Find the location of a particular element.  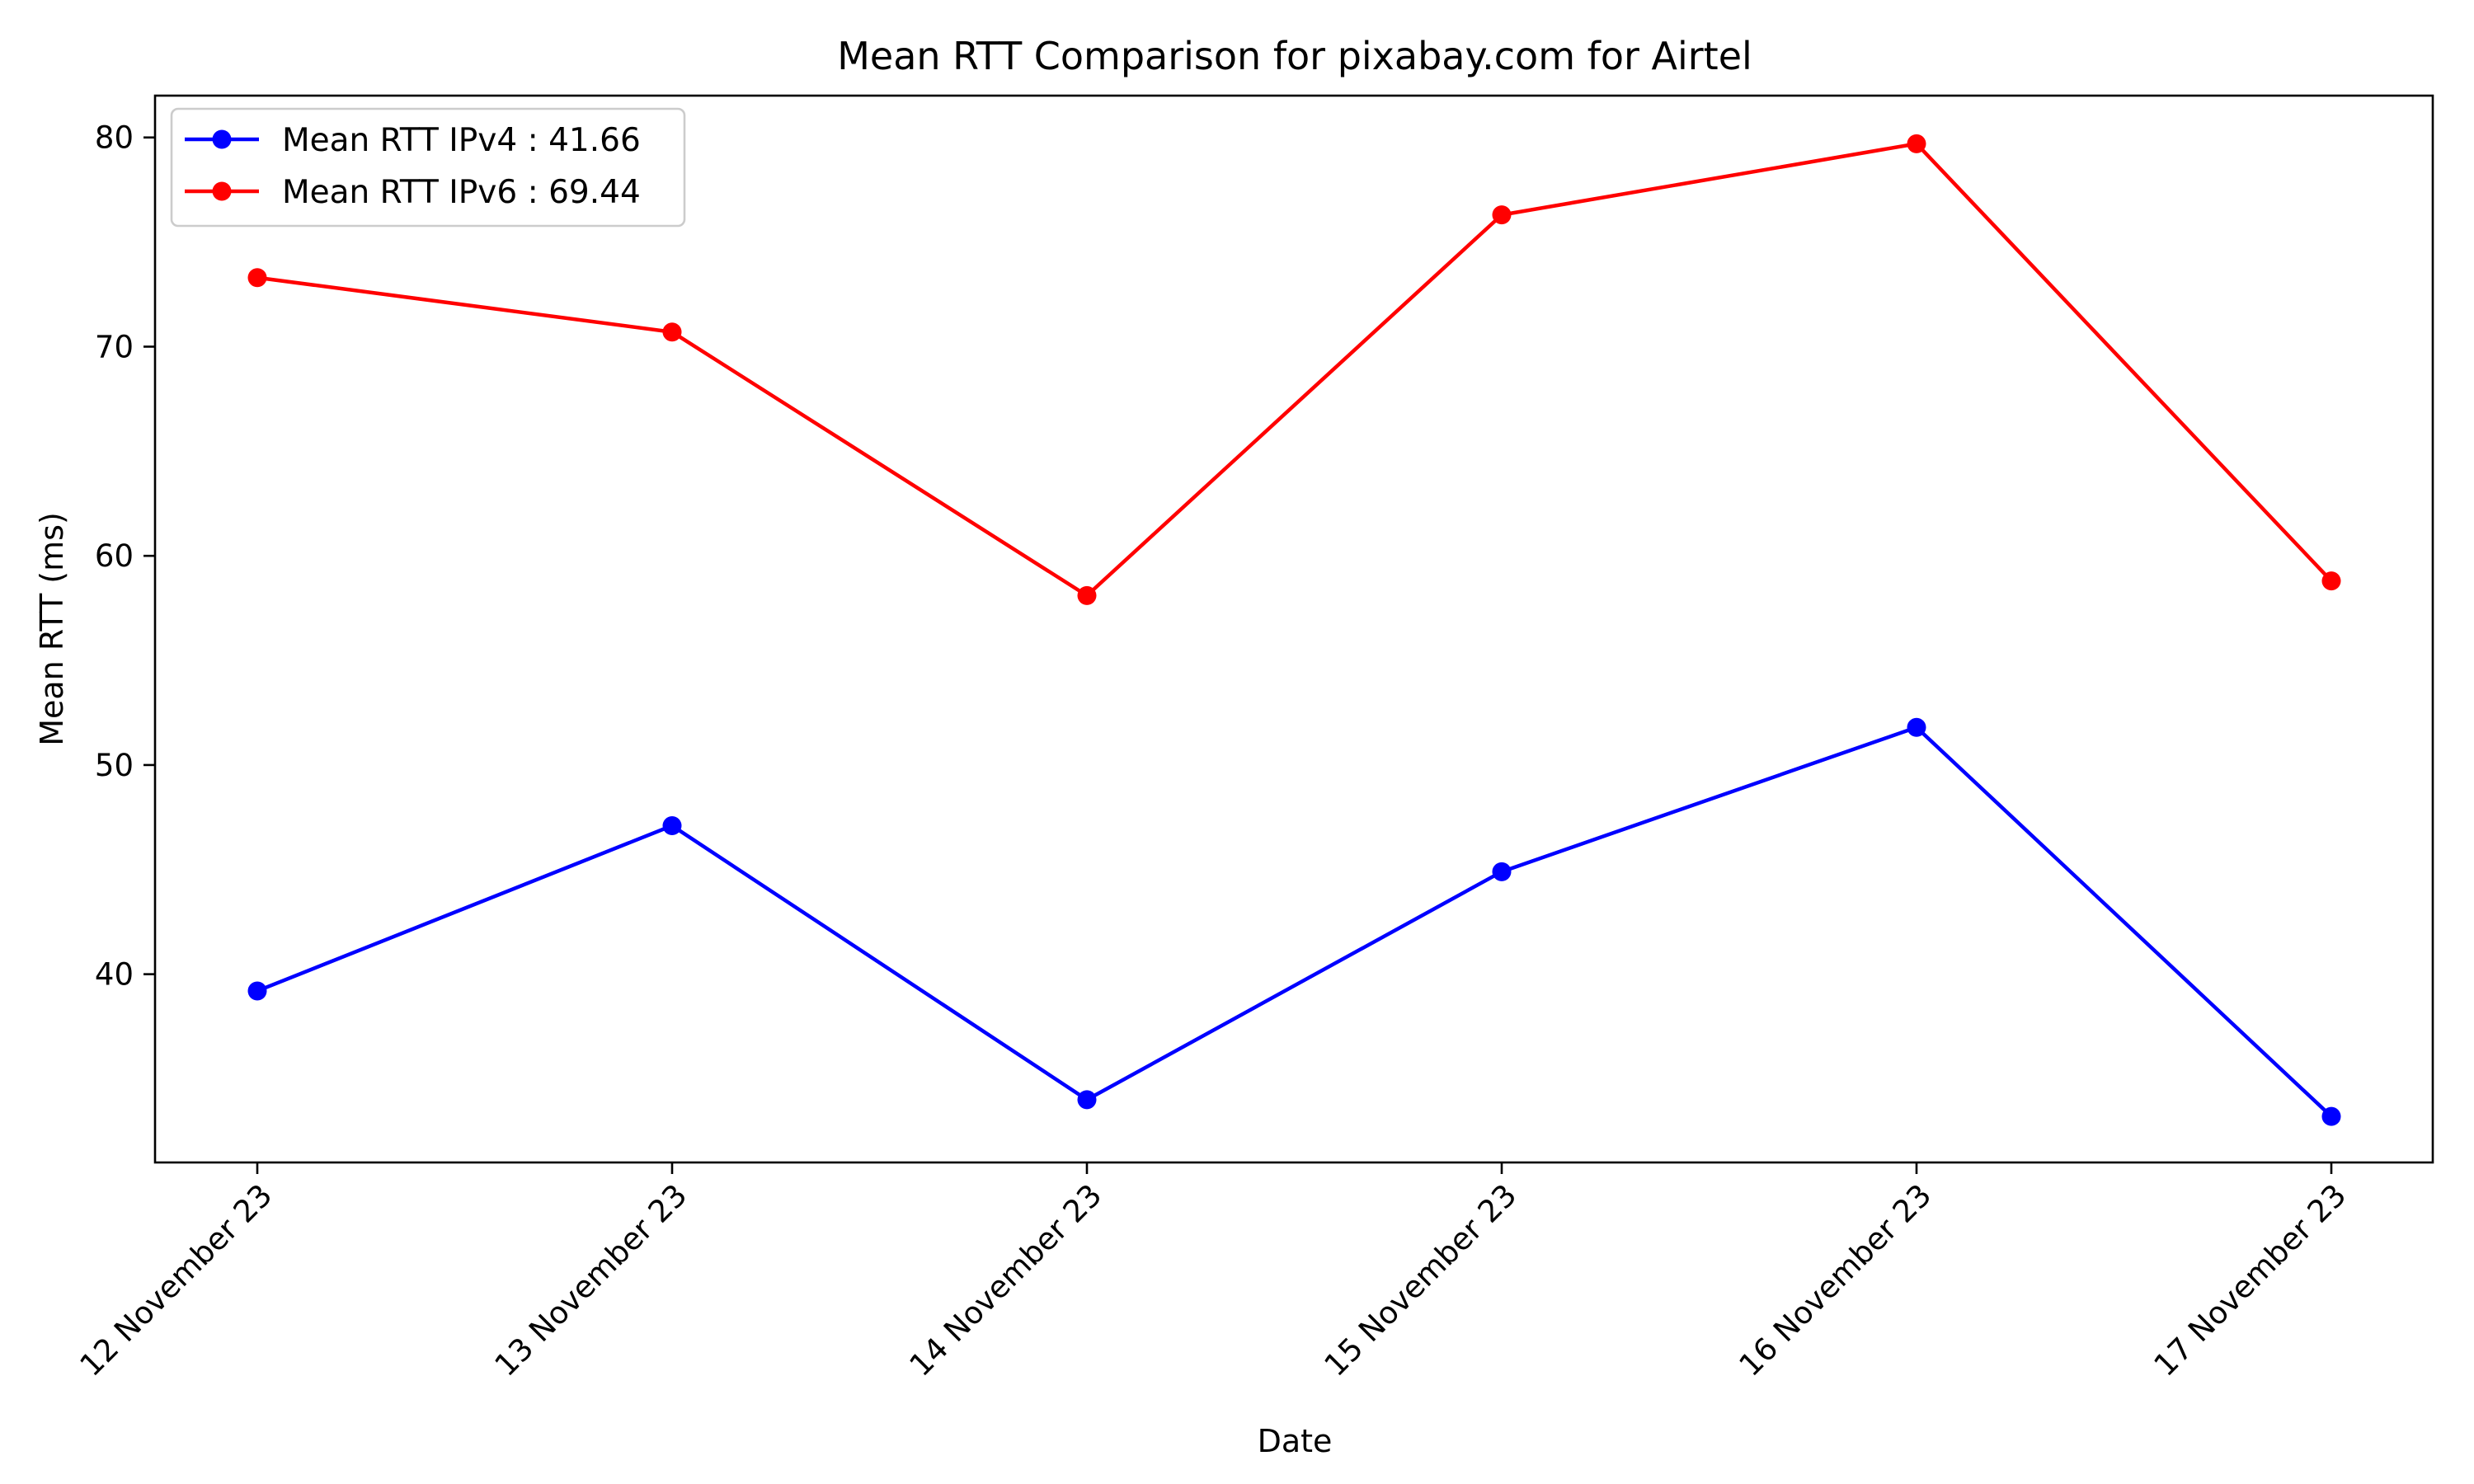

x-axis-label: Date is located at coordinates (1295, 1441).